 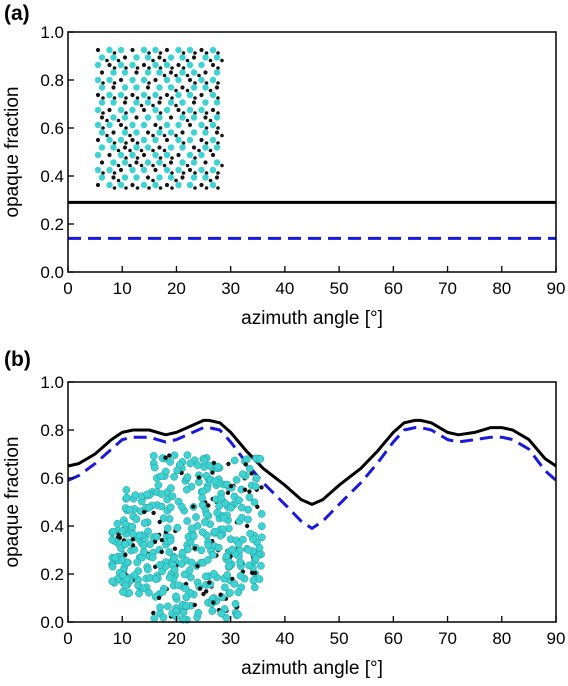 What do you see at coordinates (52, 176) in the screenshot?
I see `y-tick-label: 0.4` at bounding box center [52, 176].